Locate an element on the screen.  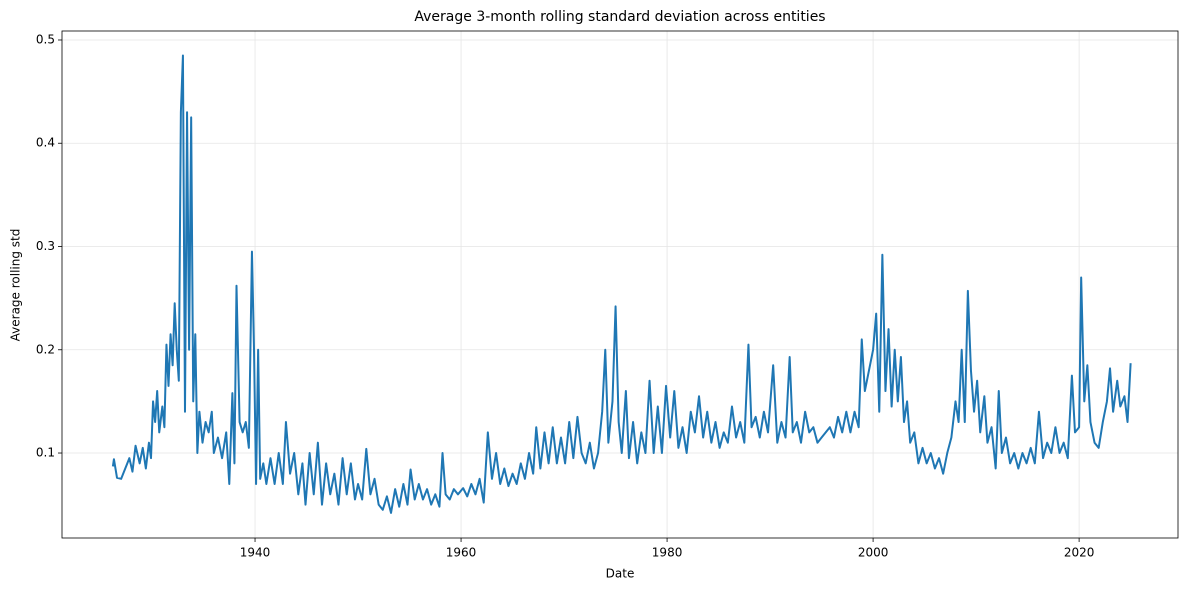
y-tick-label: 0.5 is located at coordinates (45, 39).